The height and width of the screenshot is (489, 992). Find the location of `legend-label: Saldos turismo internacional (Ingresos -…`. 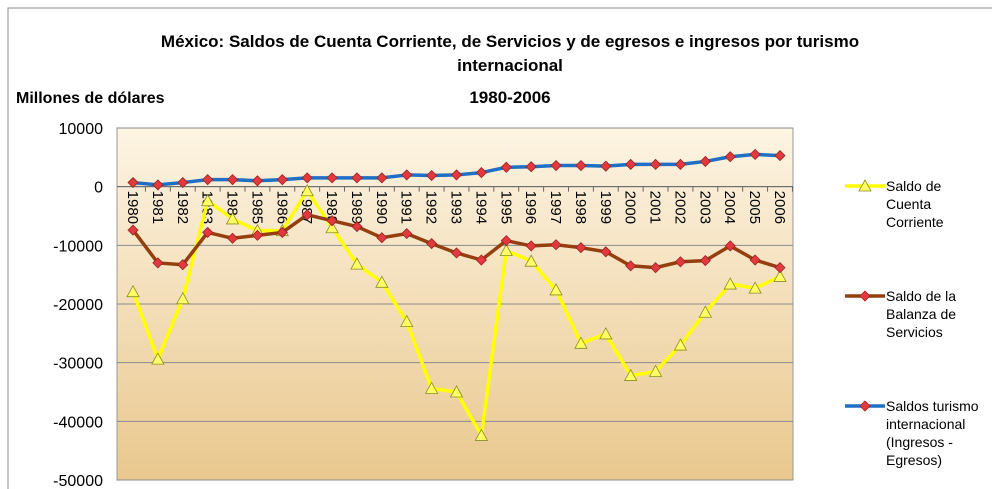

legend-label: Saldos turismo internacional (Ingresos -… is located at coordinates (932, 433).